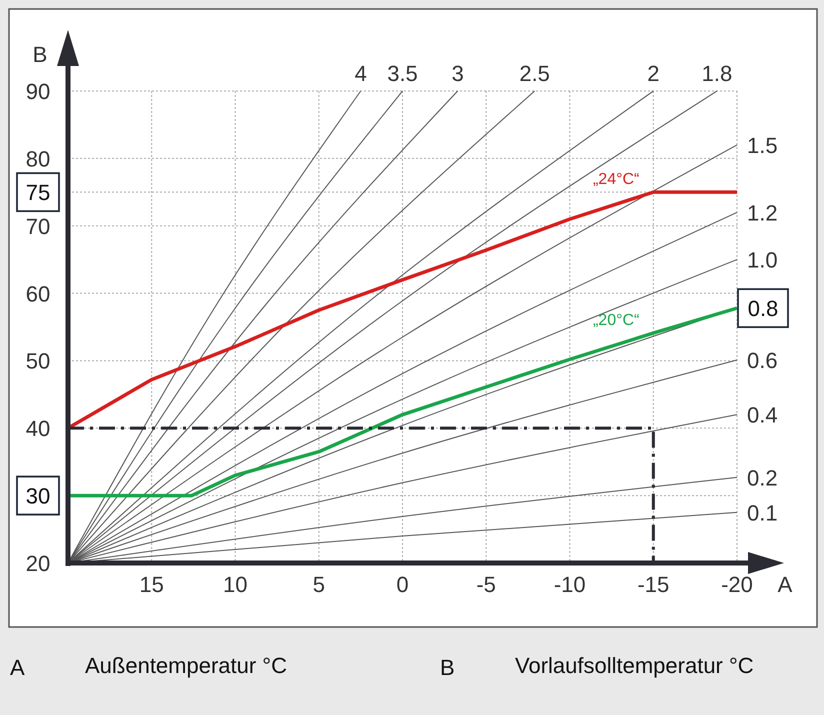  I want to click on x-tick-label: -5, so click(486, 584).